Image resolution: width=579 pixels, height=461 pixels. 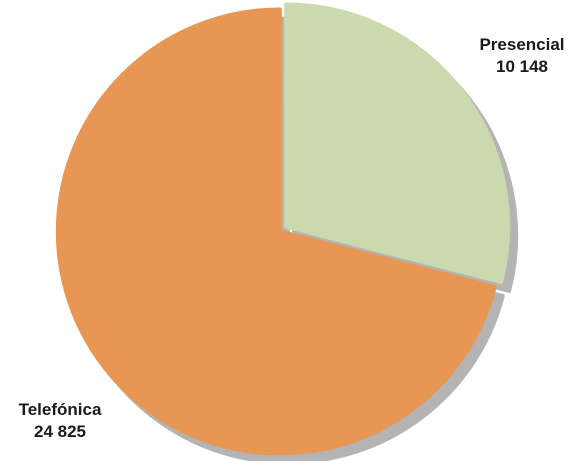 I want to click on slice-label-telefonica-value: 24 825, so click(x=60, y=431).